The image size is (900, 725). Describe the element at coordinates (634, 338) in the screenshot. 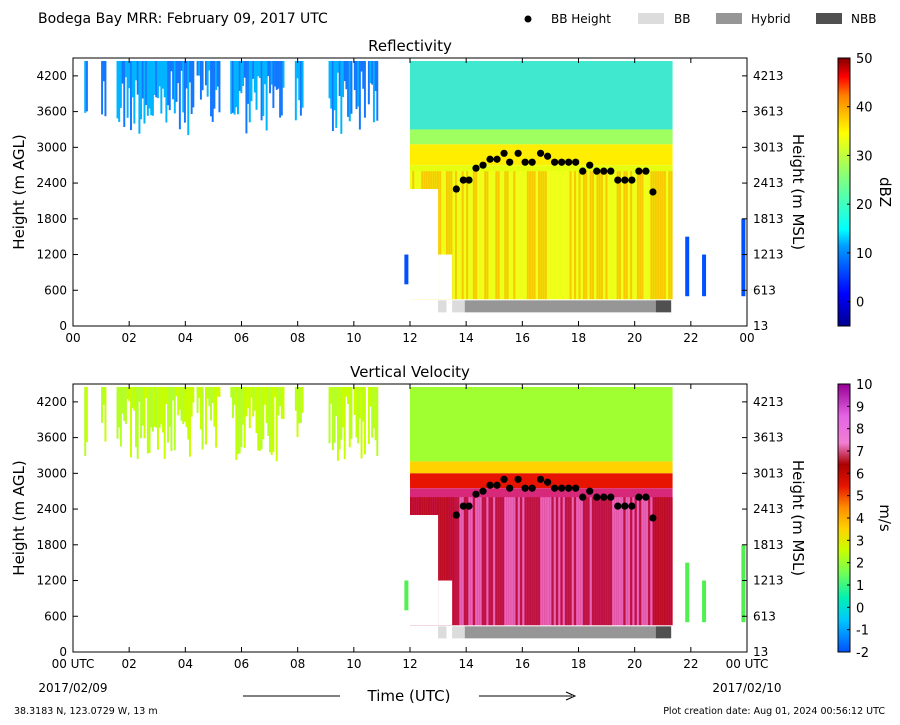

I see `x-tick-label: 20` at that location.